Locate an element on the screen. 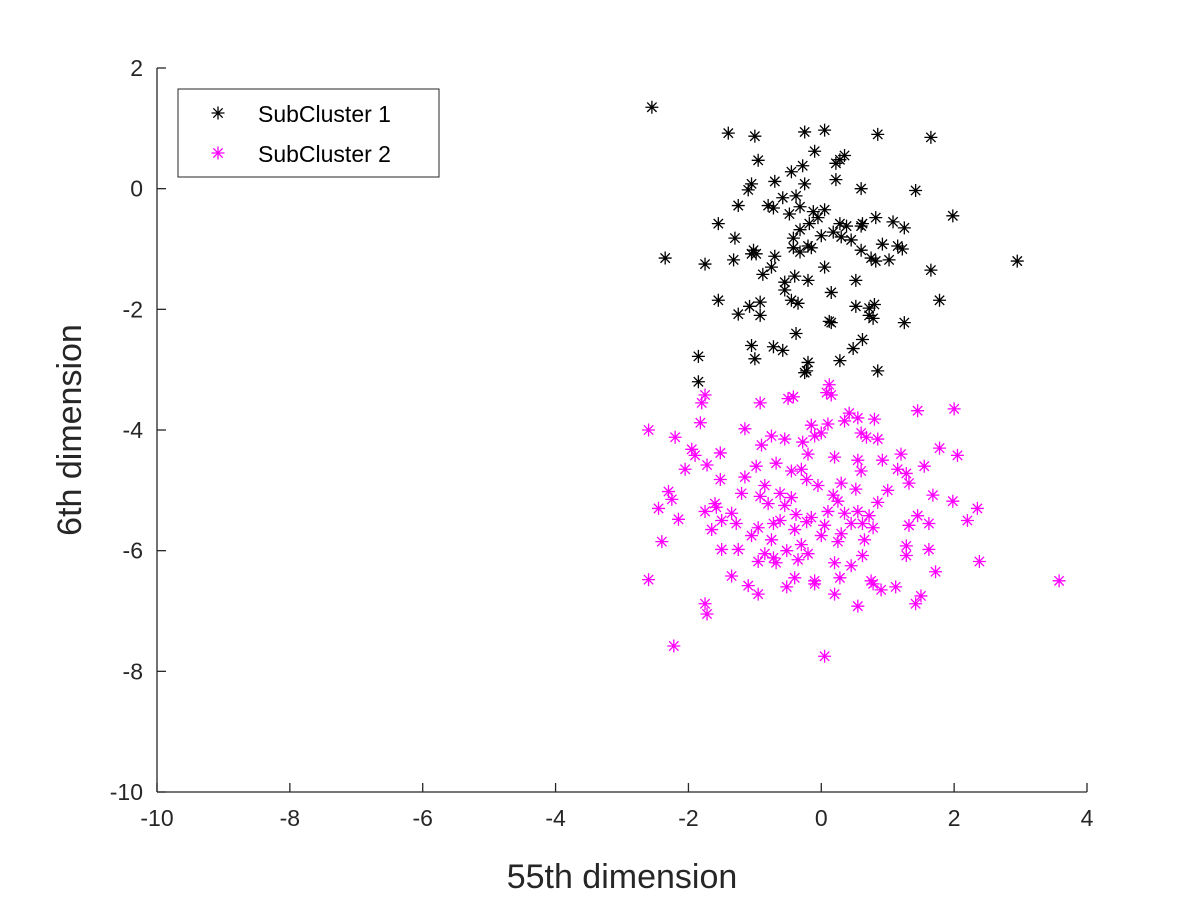 The image size is (1200, 900). x-tick-label: -4 is located at coordinates (555, 818).